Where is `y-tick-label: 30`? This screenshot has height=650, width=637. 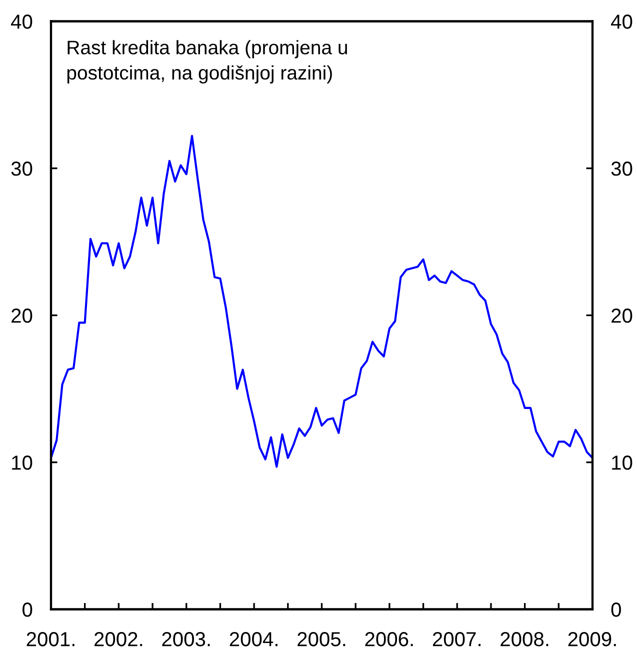
y-tick-label: 30 is located at coordinates (21, 169).